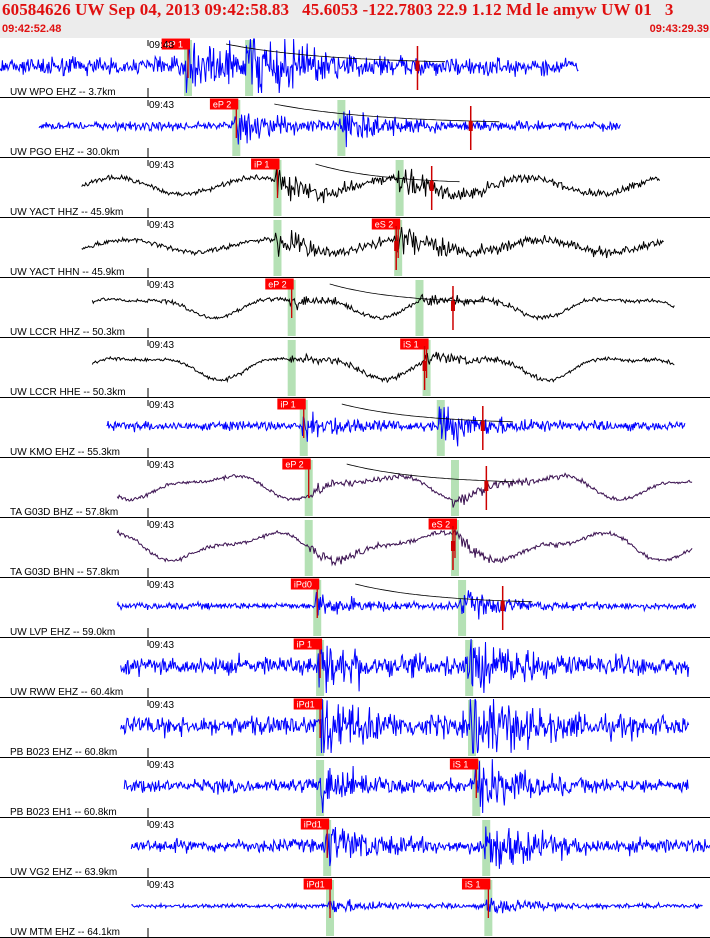  I want to click on station-label: UW LCCR HHE -- 50.3km, so click(68, 392).